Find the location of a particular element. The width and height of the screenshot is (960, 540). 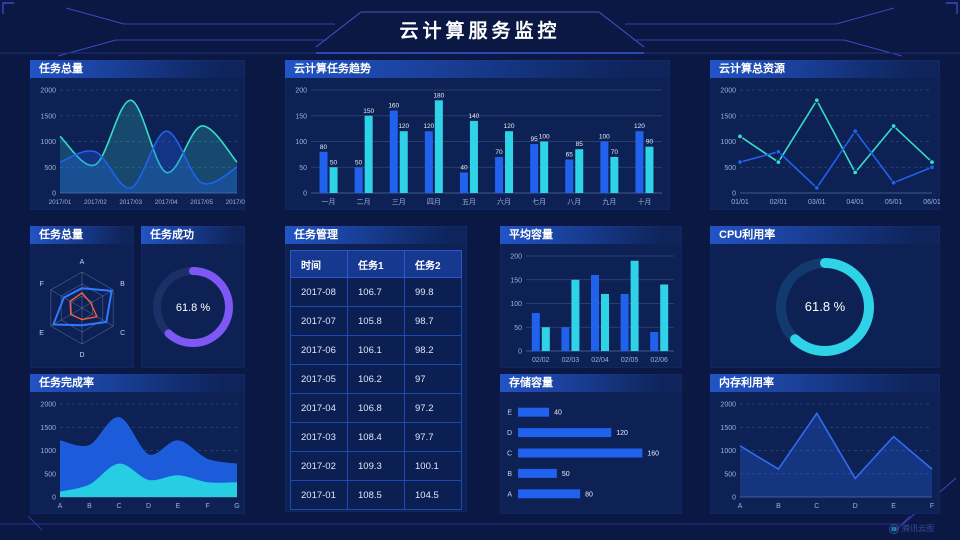

task-table-head: 时间 任务1 任务2 is located at coordinates (376, 264).